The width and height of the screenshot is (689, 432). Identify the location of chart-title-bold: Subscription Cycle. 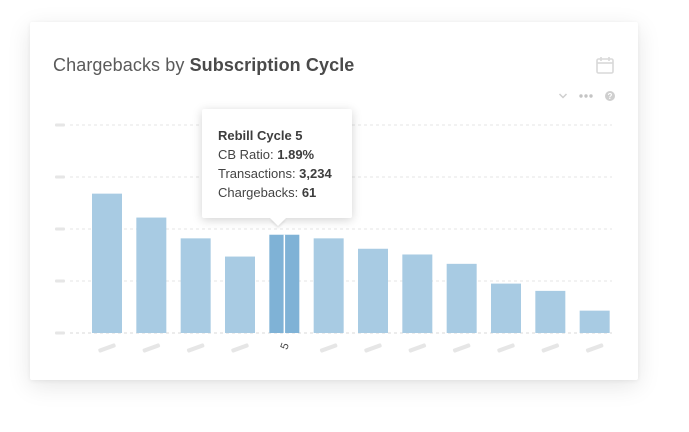
(272, 65).